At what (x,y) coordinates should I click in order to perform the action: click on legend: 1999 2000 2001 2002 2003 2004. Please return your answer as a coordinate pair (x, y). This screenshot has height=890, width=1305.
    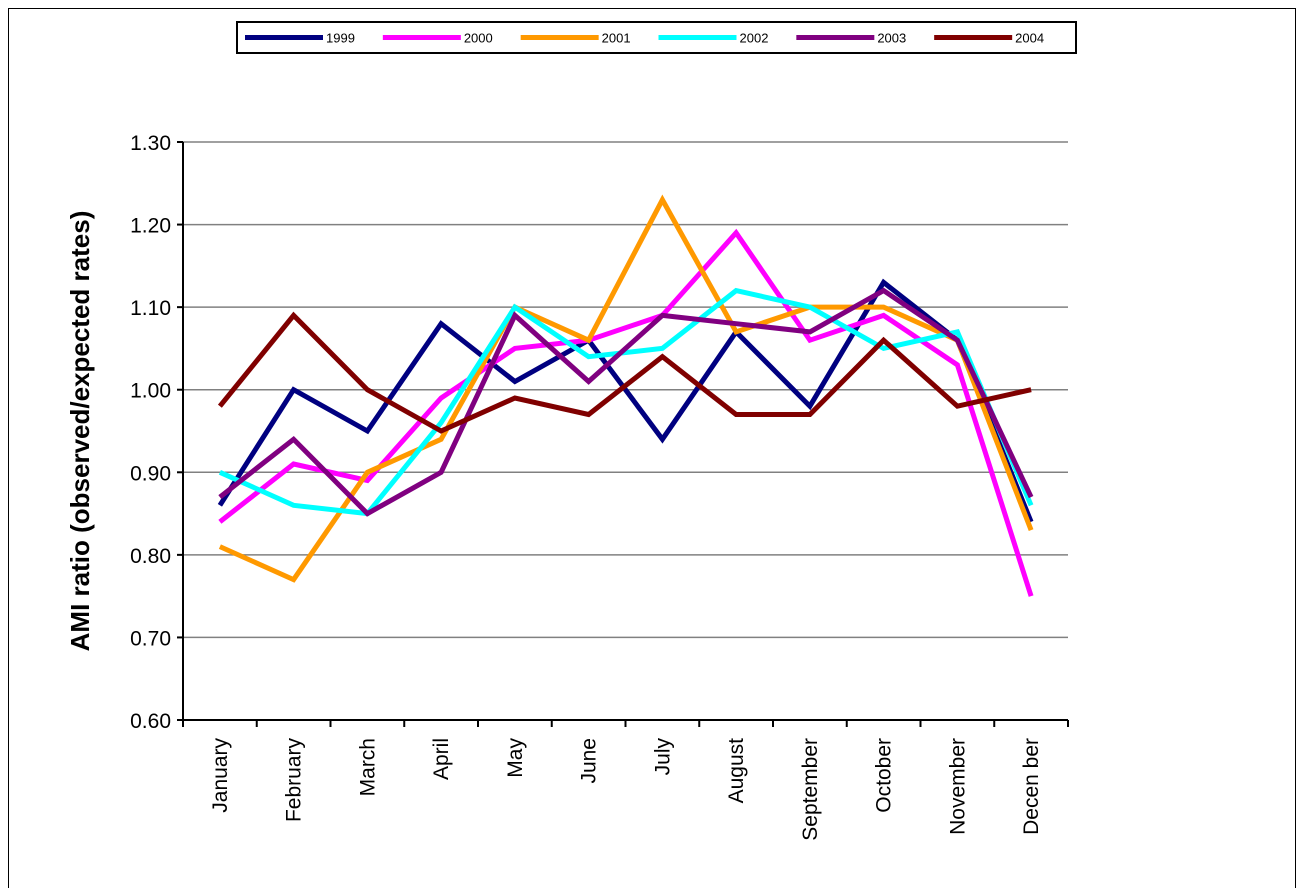
    Looking at the image, I should click on (656, 37).